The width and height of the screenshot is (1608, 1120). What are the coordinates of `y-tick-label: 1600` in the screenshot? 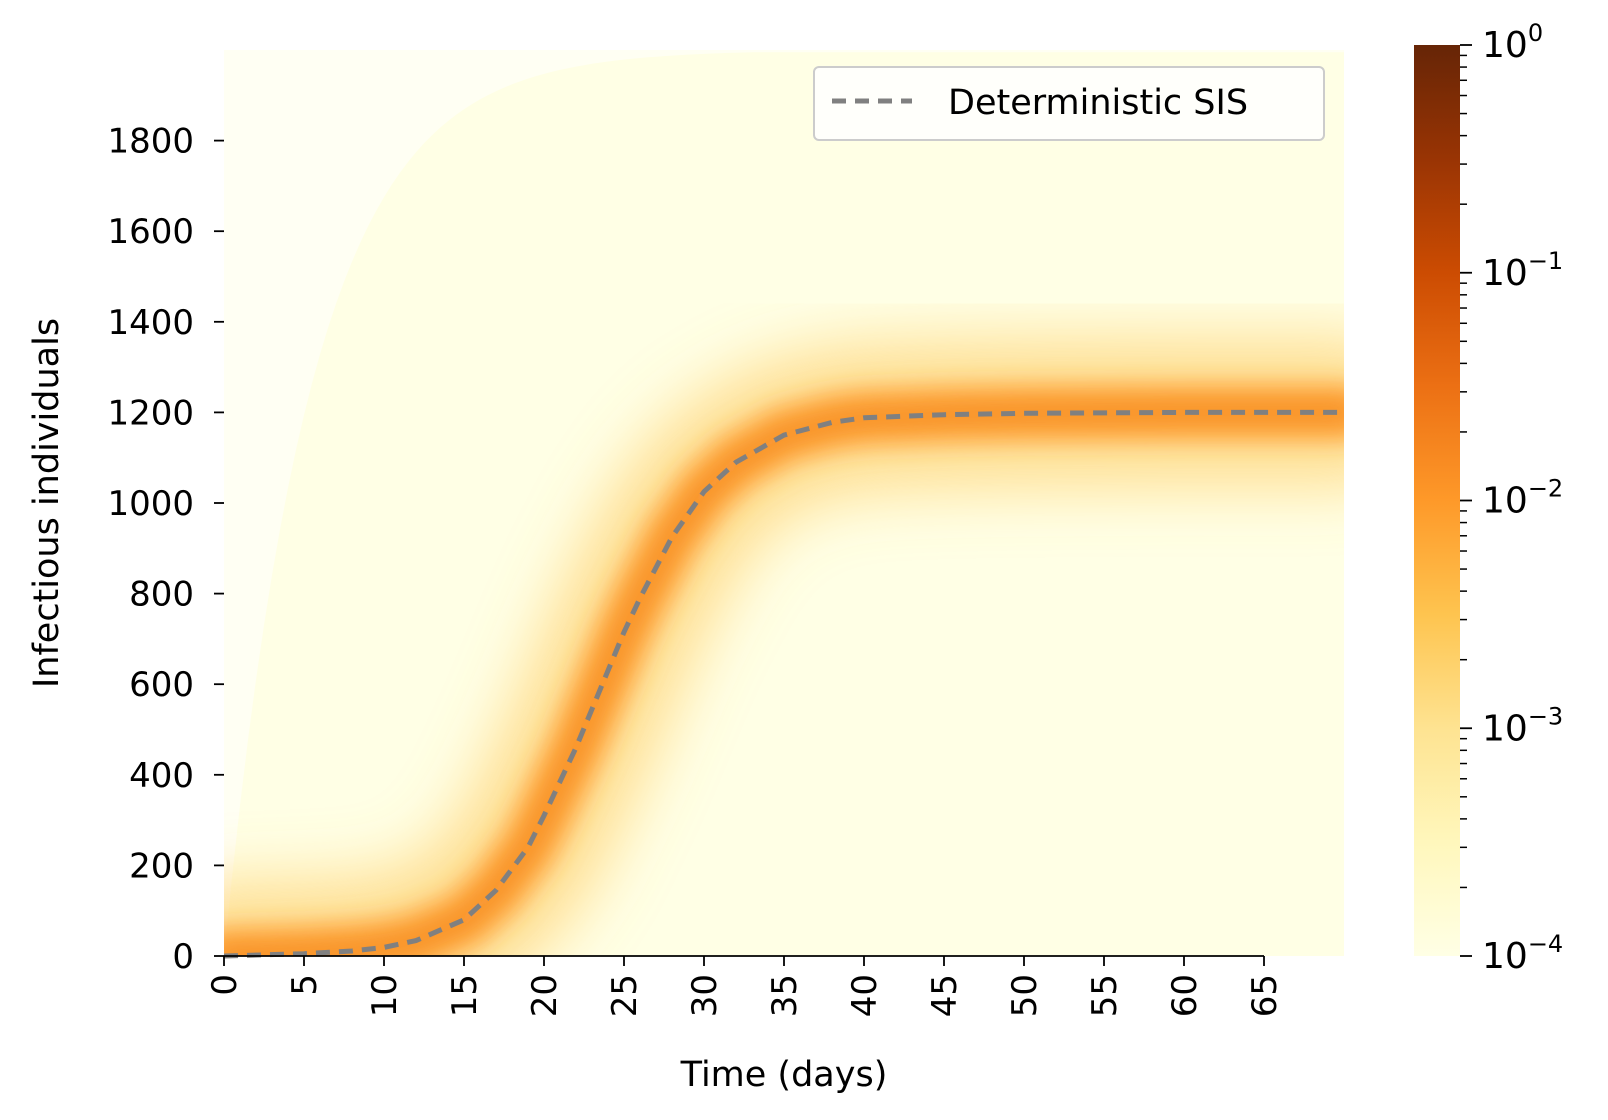 It's located at (150, 232).